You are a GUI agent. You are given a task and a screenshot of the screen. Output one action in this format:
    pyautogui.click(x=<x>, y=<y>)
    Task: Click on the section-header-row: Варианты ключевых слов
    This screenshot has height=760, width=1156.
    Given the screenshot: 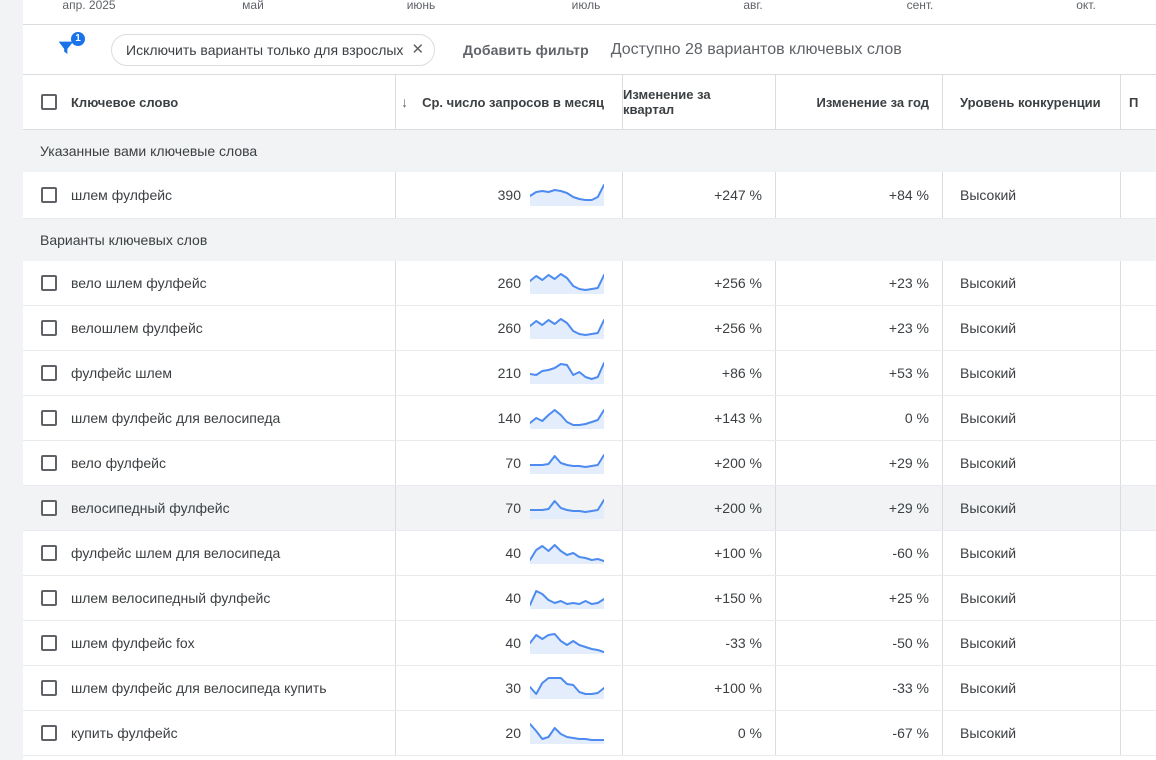 What is the action you would take?
    pyautogui.click(x=589, y=240)
    